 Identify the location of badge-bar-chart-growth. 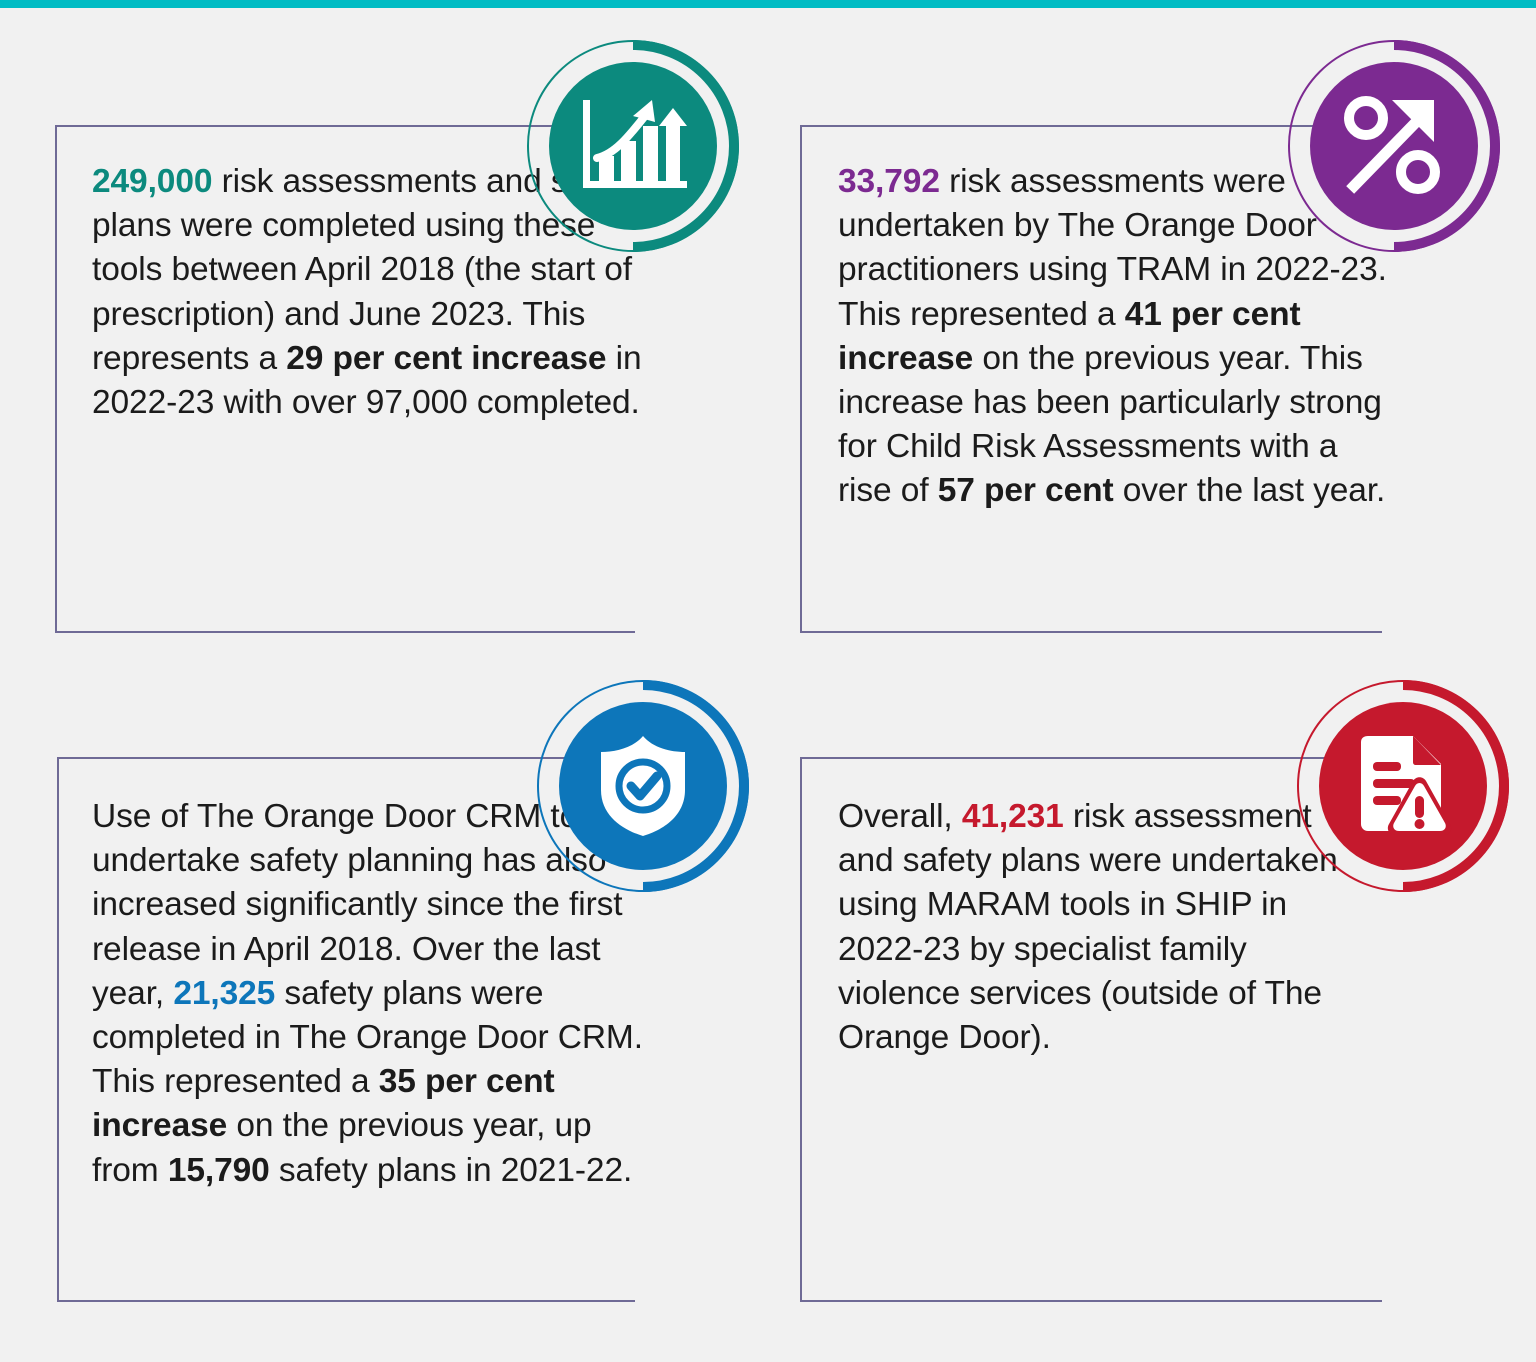
(633, 146).